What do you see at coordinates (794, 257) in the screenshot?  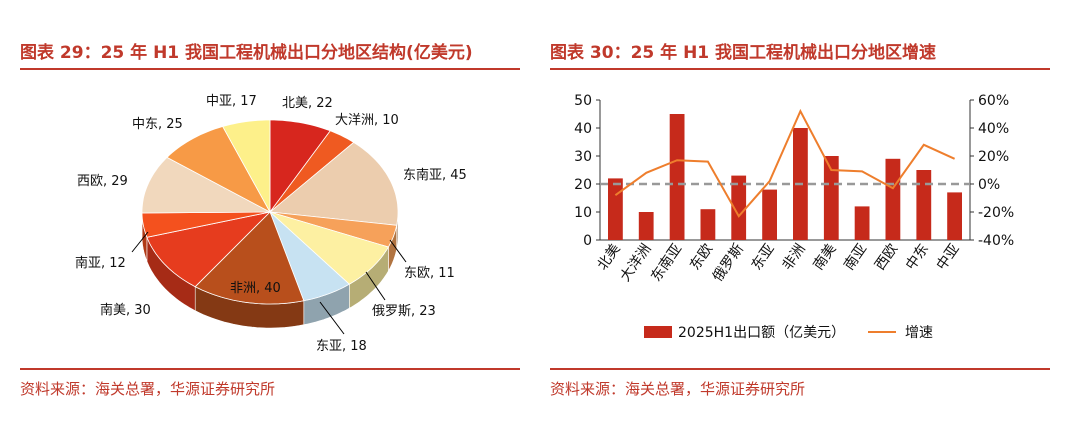 I see `x-category-label: 非洲` at bounding box center [794, 257].